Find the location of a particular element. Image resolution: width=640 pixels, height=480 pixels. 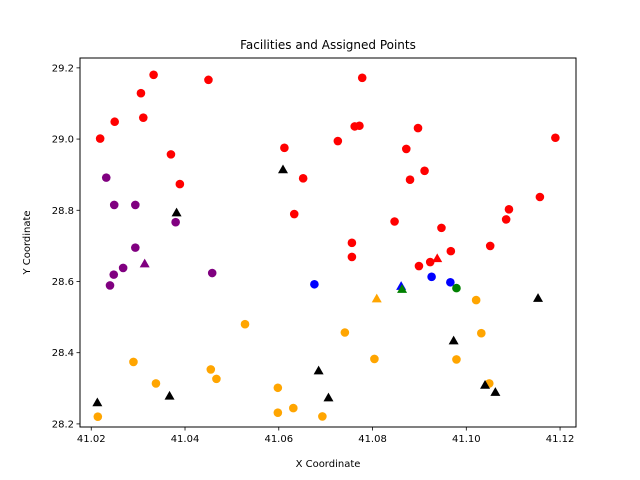

x-tick-label: 41.06 is located at coordinates (278, 439).